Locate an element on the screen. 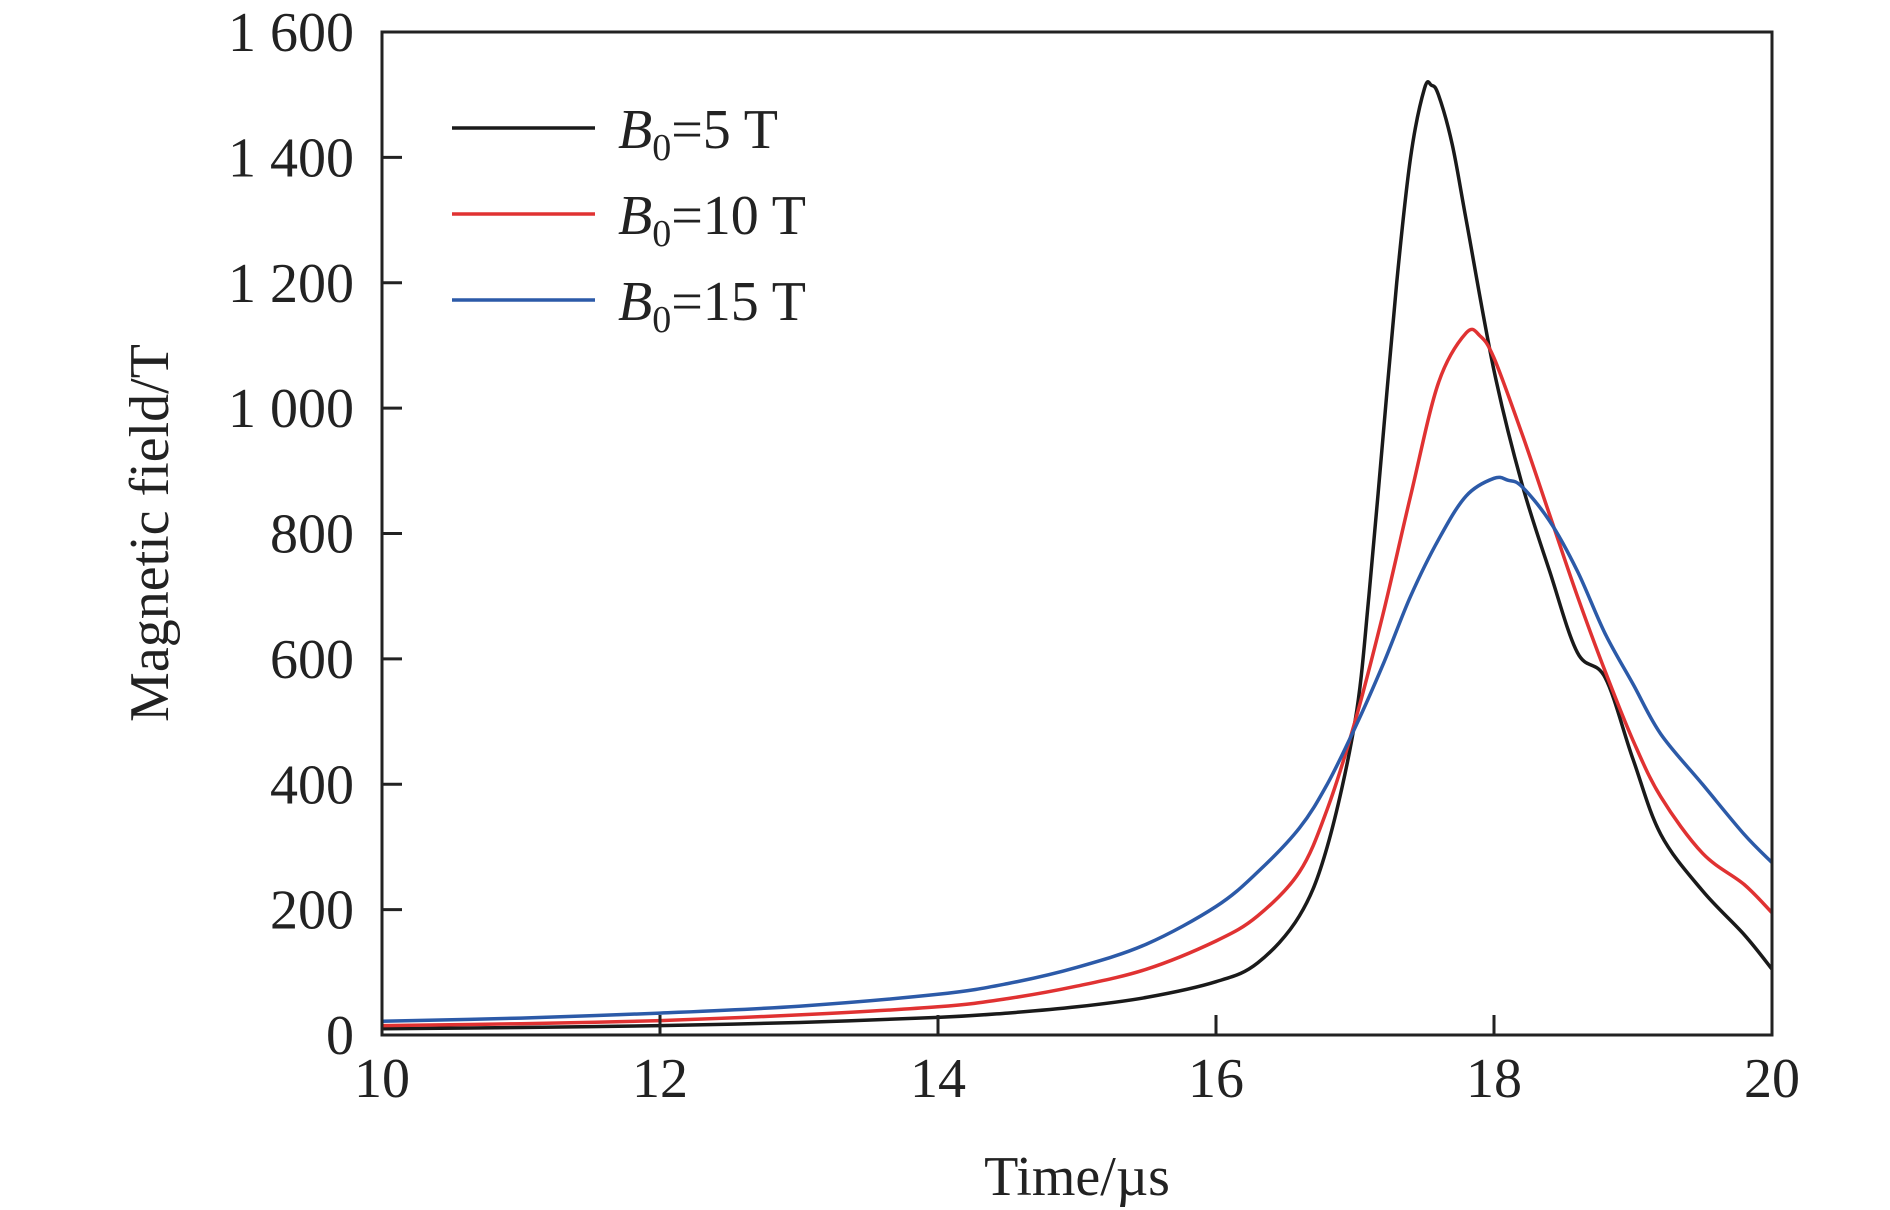 Image resolution: width=1890 pixels, height=1210 pixels. x-tick-label-4: 18 is located at coordinates (1494, 1079).